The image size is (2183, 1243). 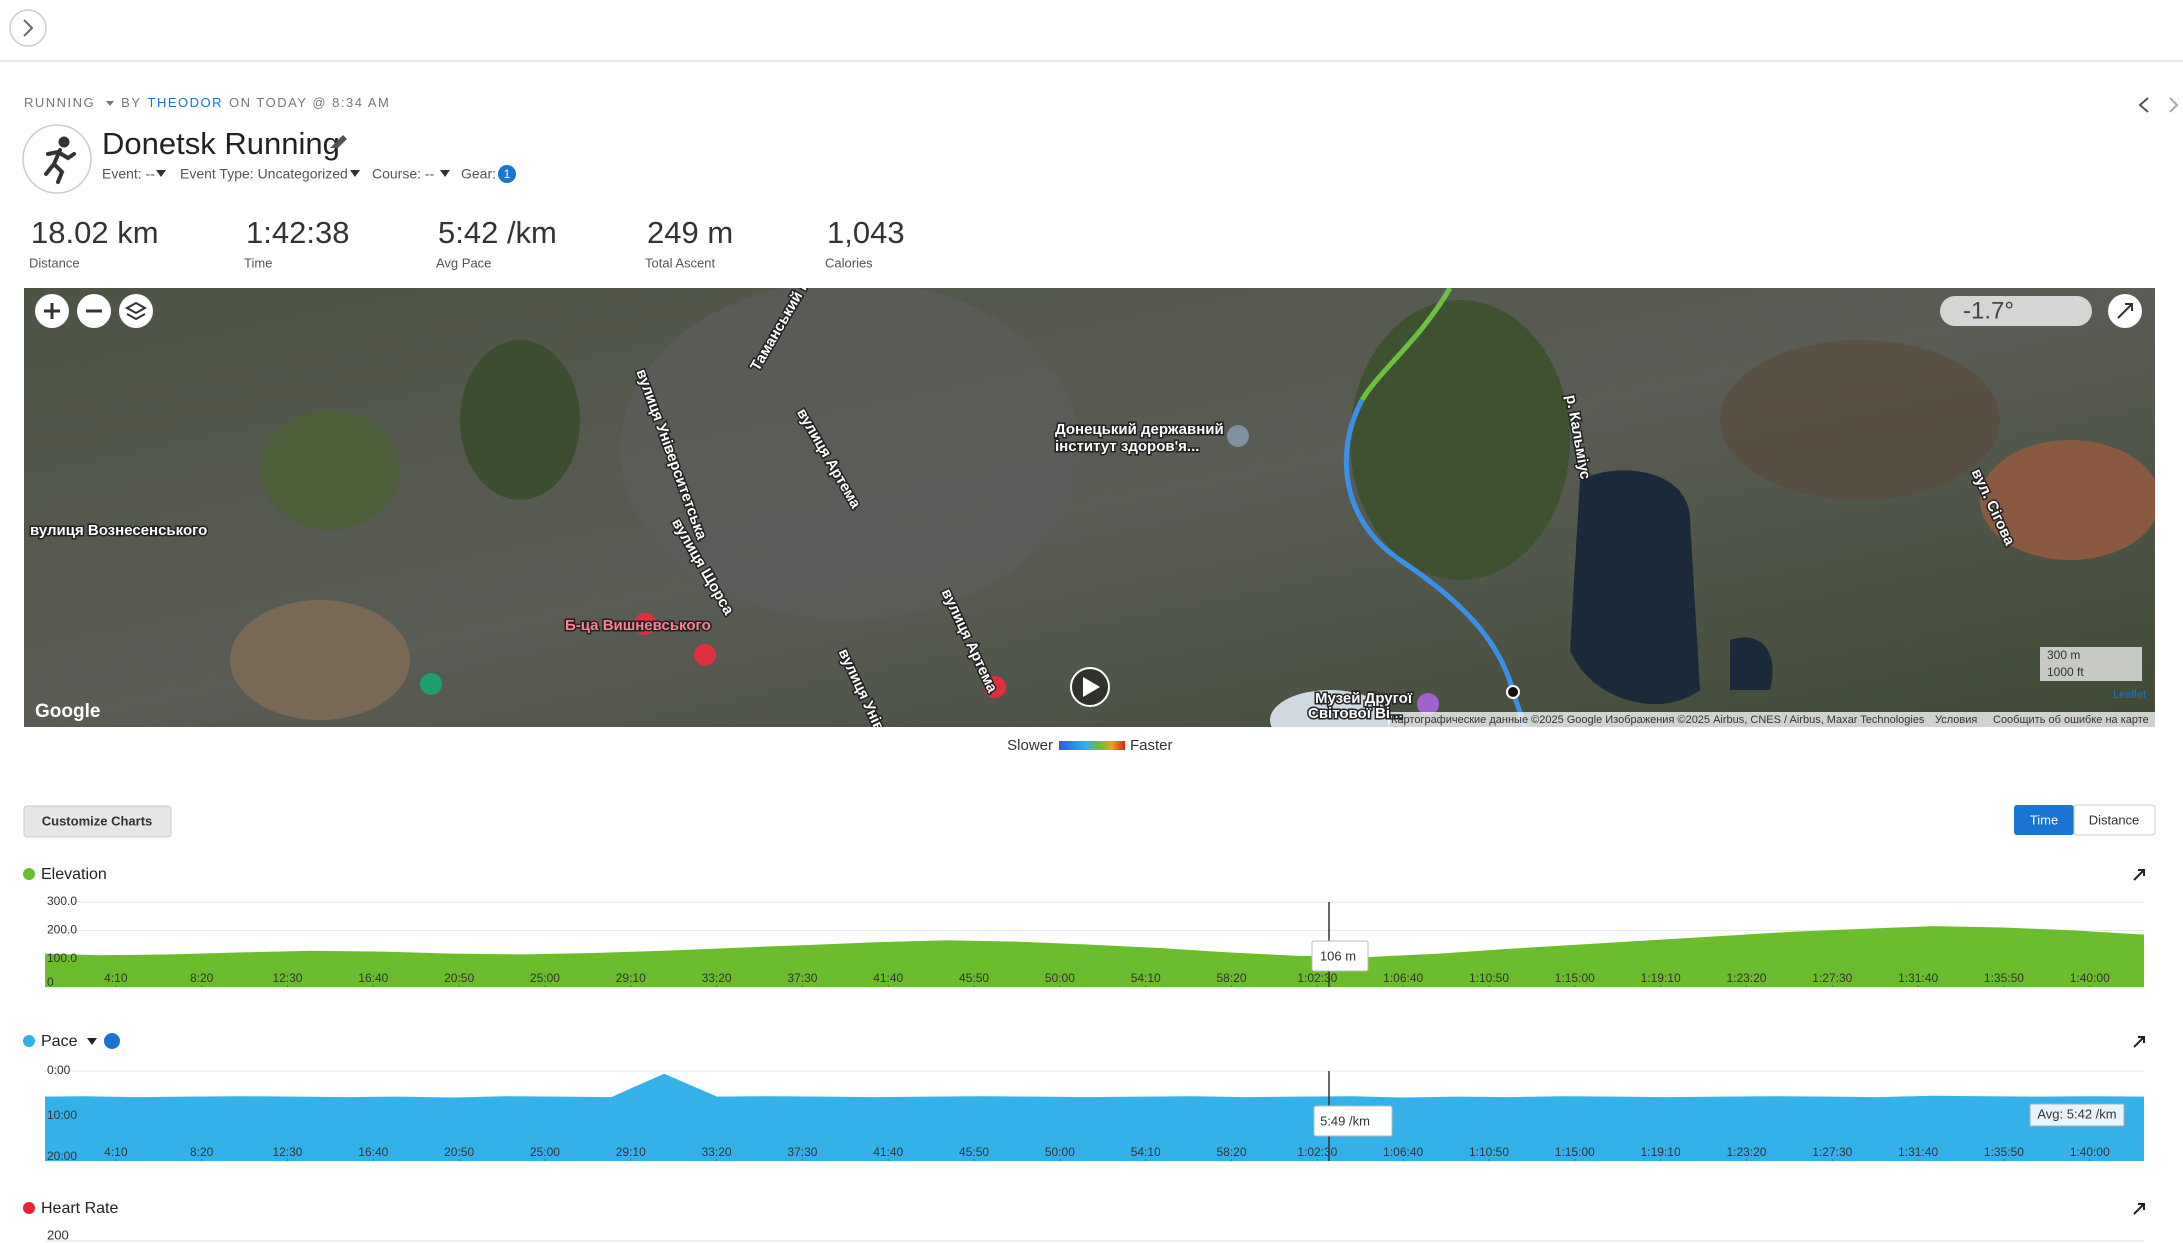 What do you see at coordinates (297, 232) in the screenshot?
I see `stat-value: 1:42:38` at bounding box center [297, 232].